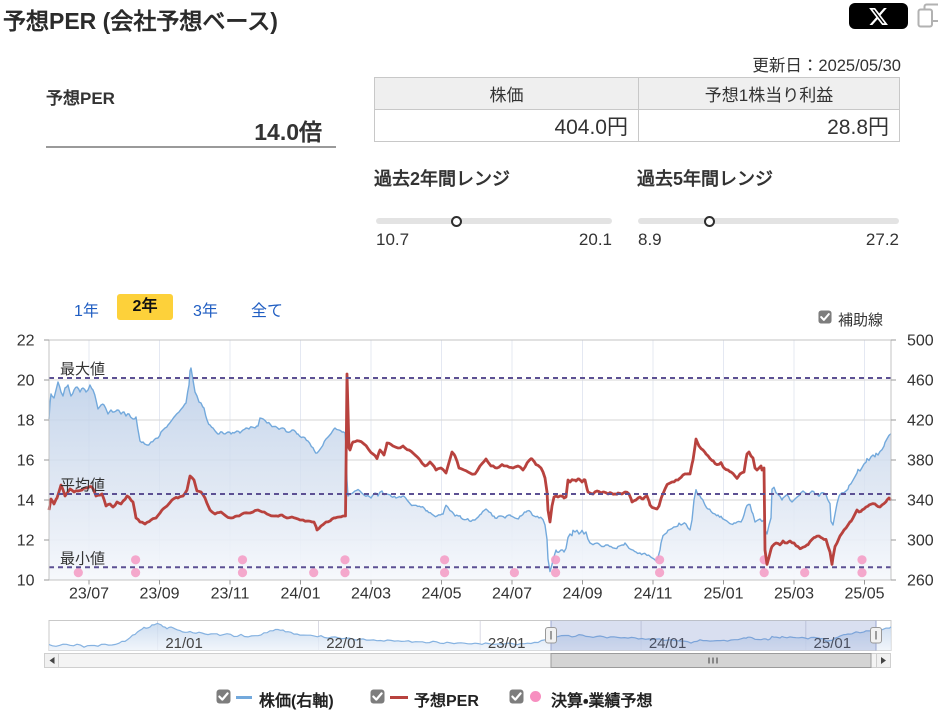 The height and width of the screenshot is (712, 938). I want to click on svg-text: 24/05, so click(441, 594).